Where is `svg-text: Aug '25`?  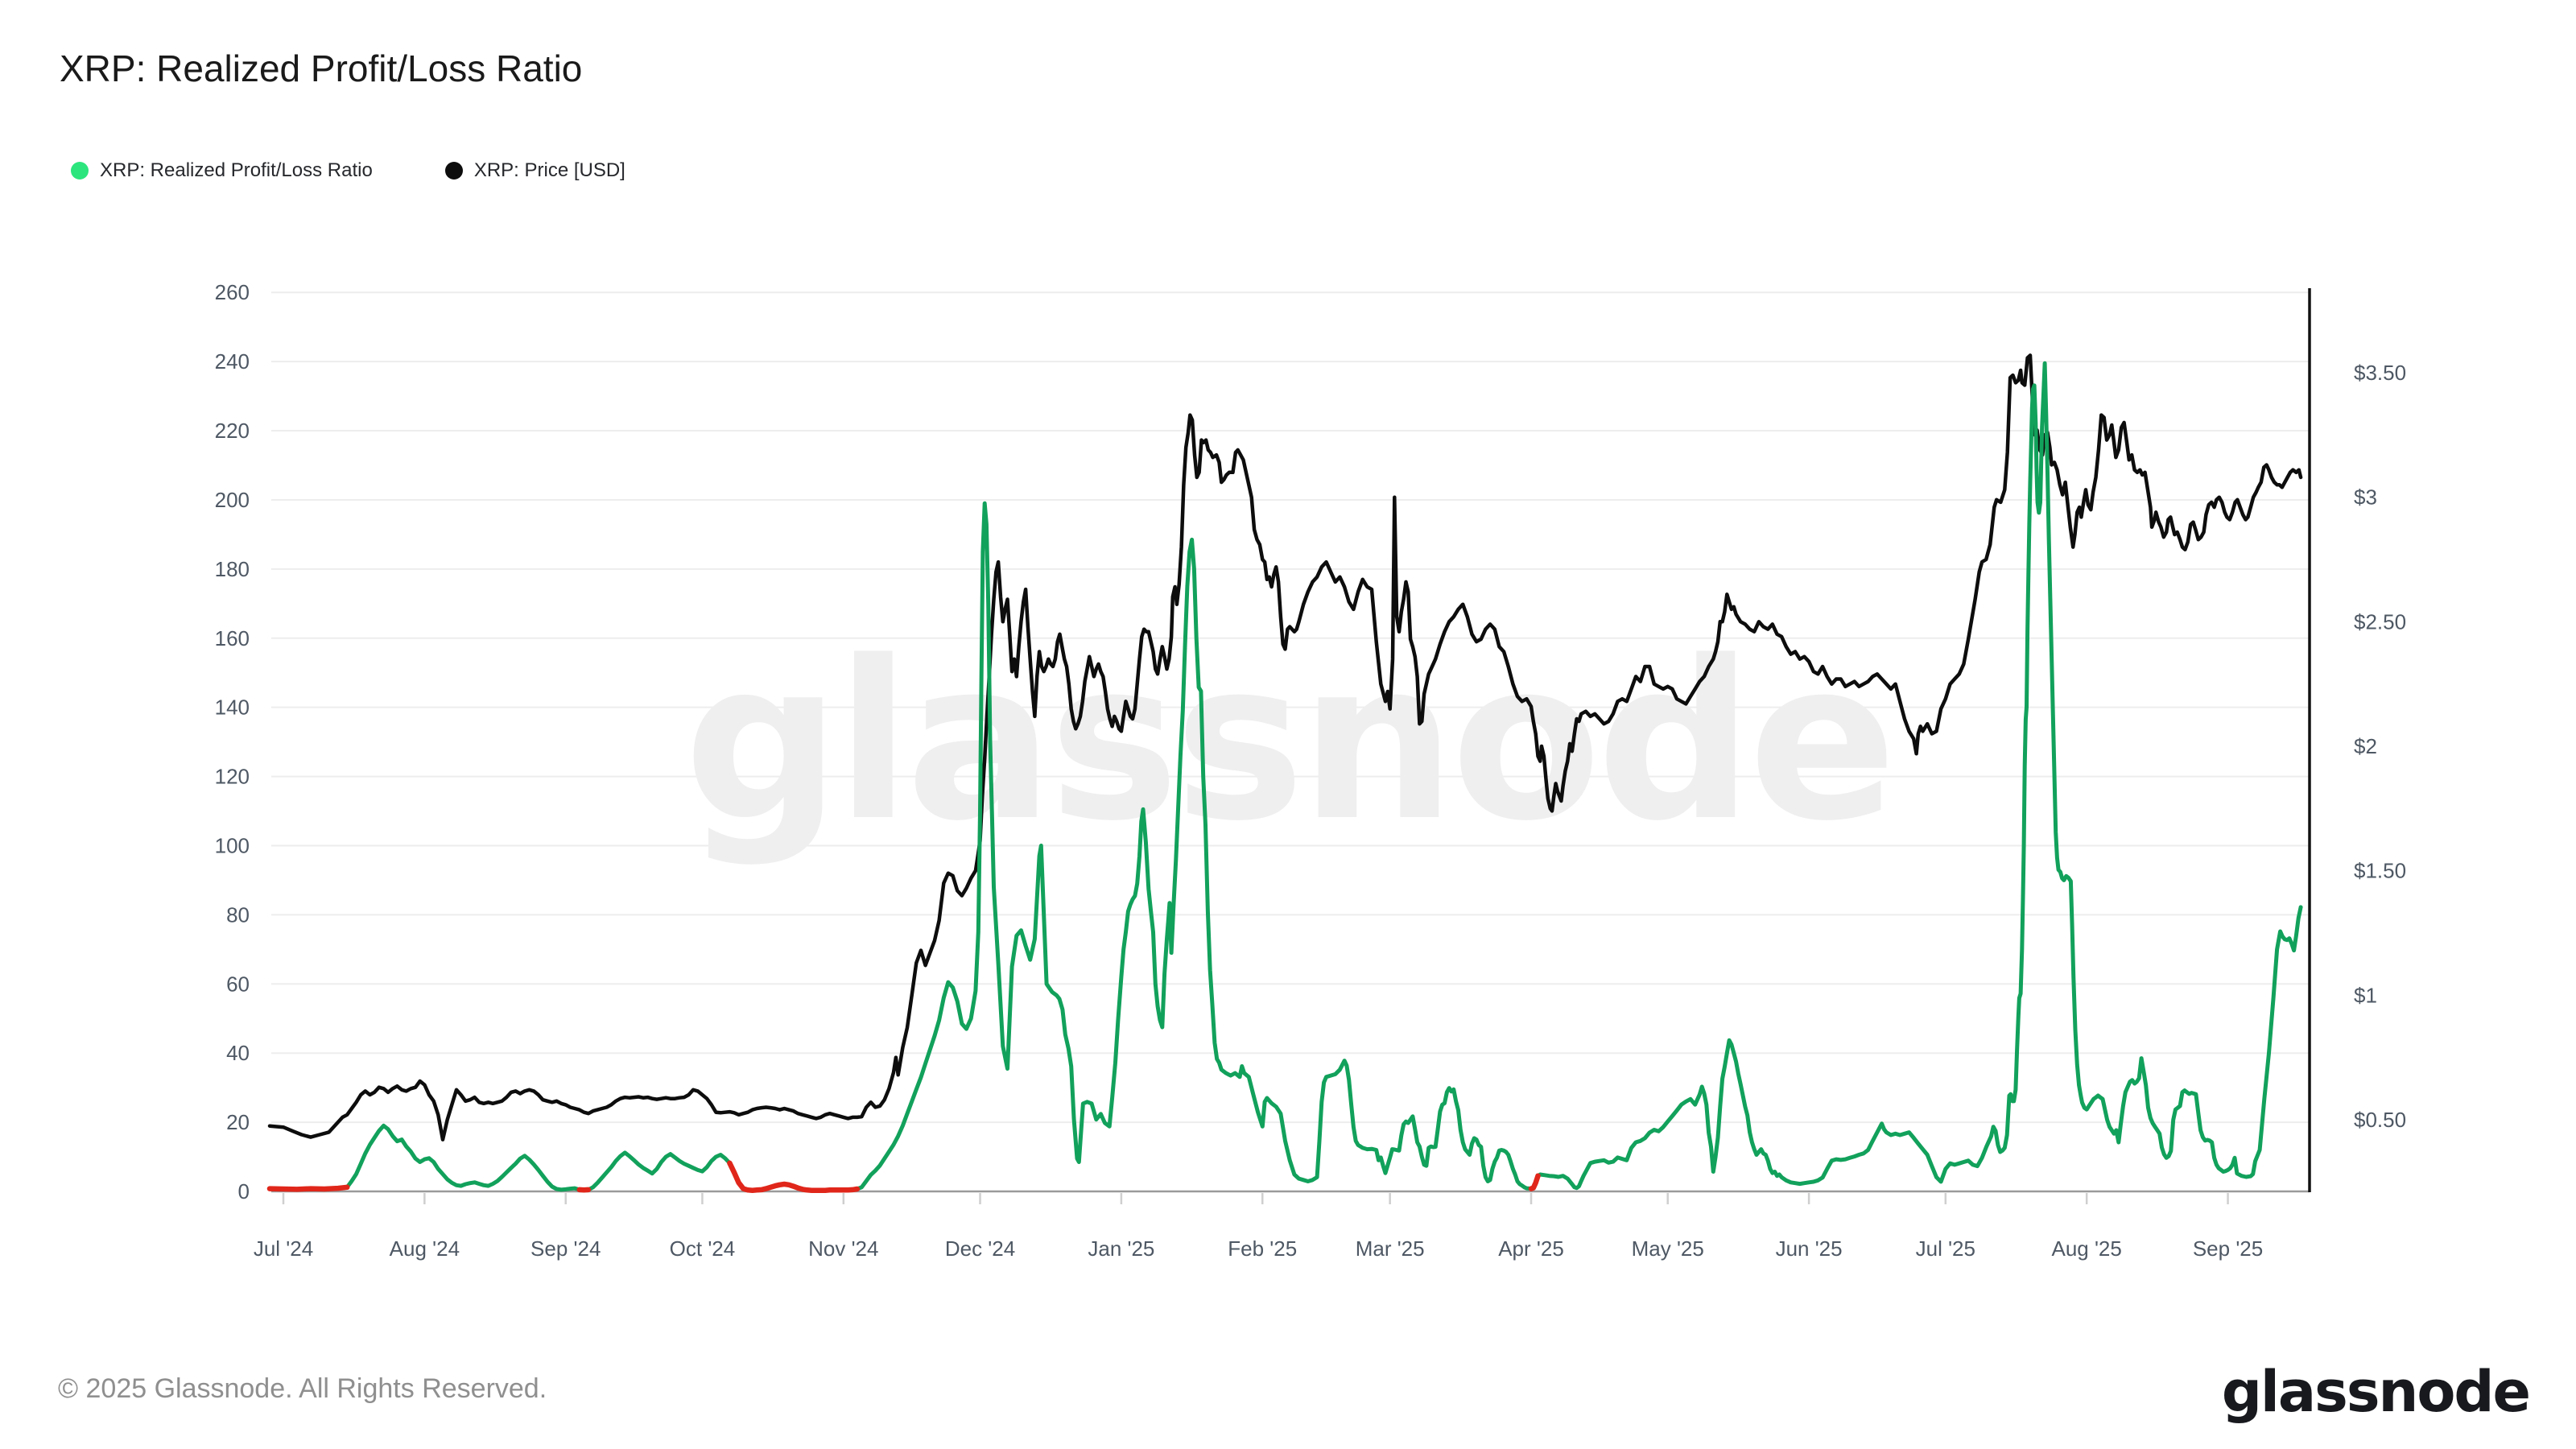 svg-text: Aug '25 is located at coordinates (2086, 1248).